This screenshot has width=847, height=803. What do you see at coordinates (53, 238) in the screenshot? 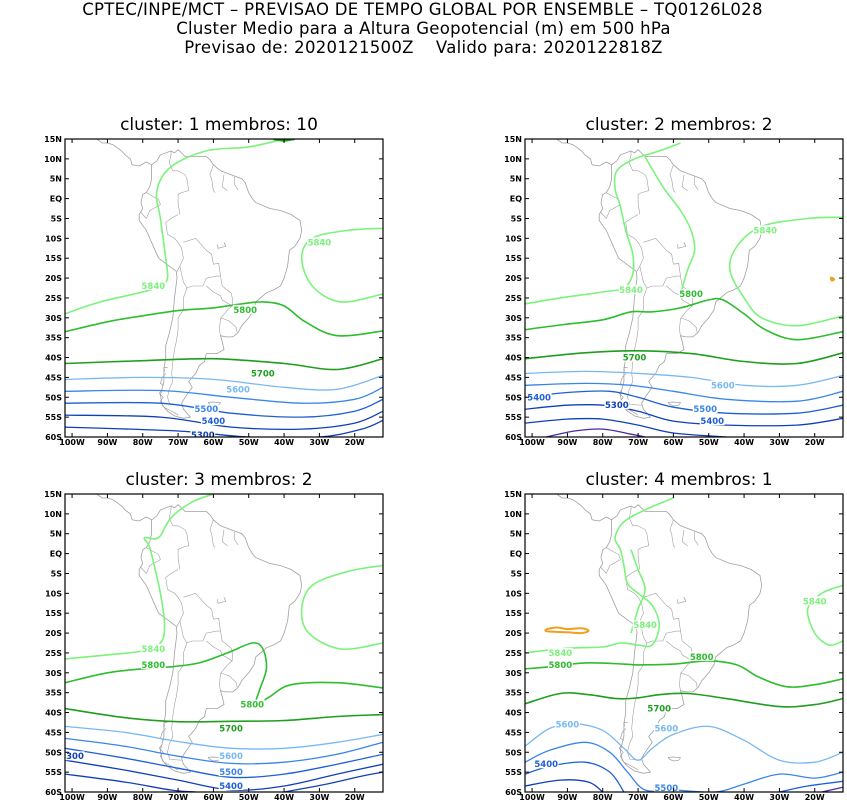
I see `lat-label: 10S` at bounding box center [53, 238].